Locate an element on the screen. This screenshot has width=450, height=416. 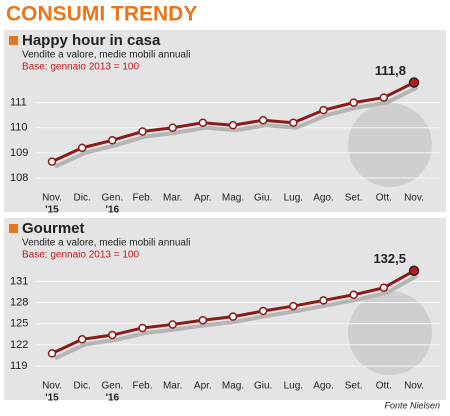
y-tick-label: 122 is located at coordinates (19, 345).